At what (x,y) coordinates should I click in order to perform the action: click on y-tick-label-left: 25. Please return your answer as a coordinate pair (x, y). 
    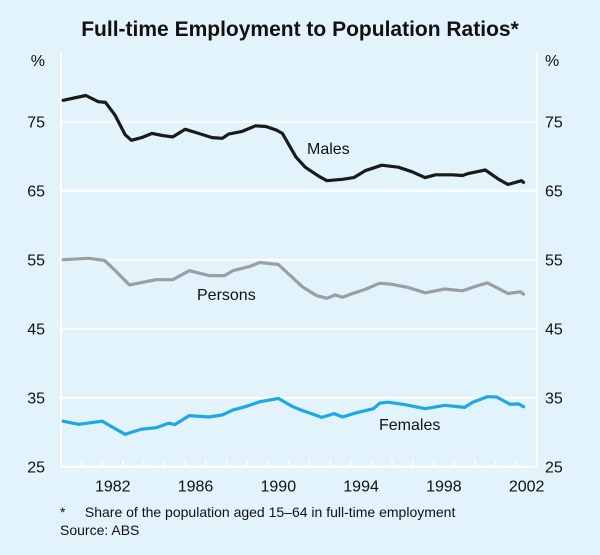
    Looking at the image, I should click on (36, 468).